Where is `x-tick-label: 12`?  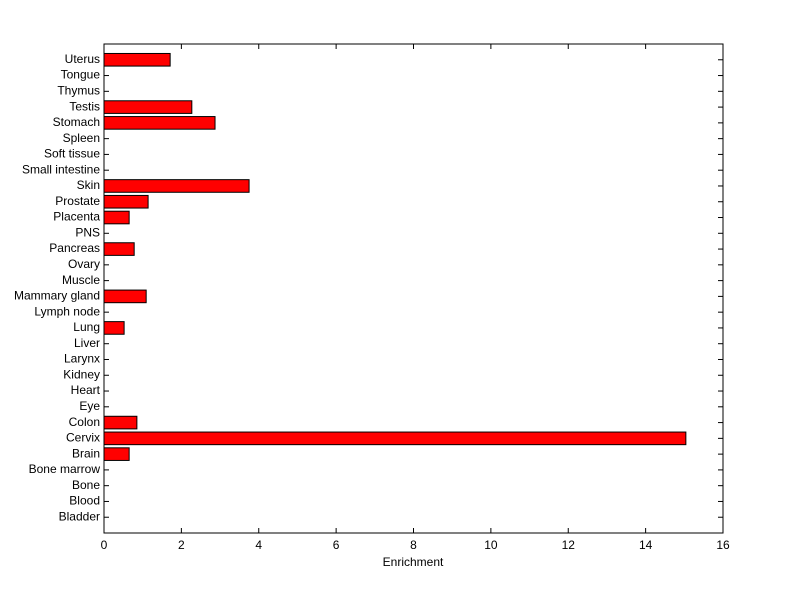
x-tick-label: 12 is located at coordinates (569, 545).